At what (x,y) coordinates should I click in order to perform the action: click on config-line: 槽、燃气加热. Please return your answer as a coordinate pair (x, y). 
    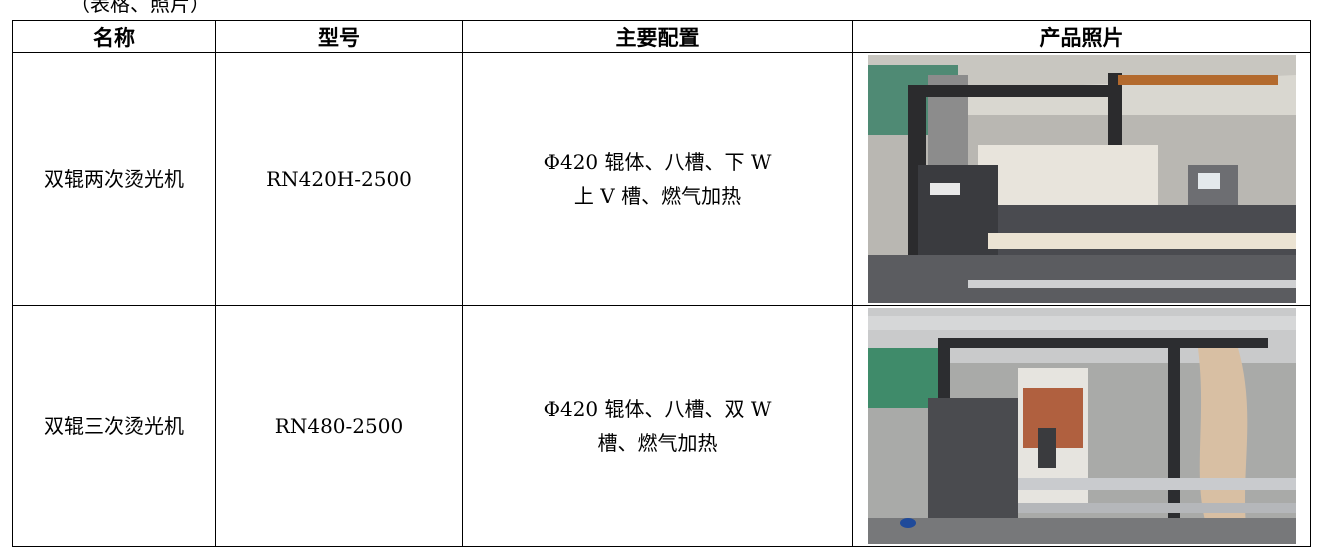
    Looking at the image, I should click on (657, 443).